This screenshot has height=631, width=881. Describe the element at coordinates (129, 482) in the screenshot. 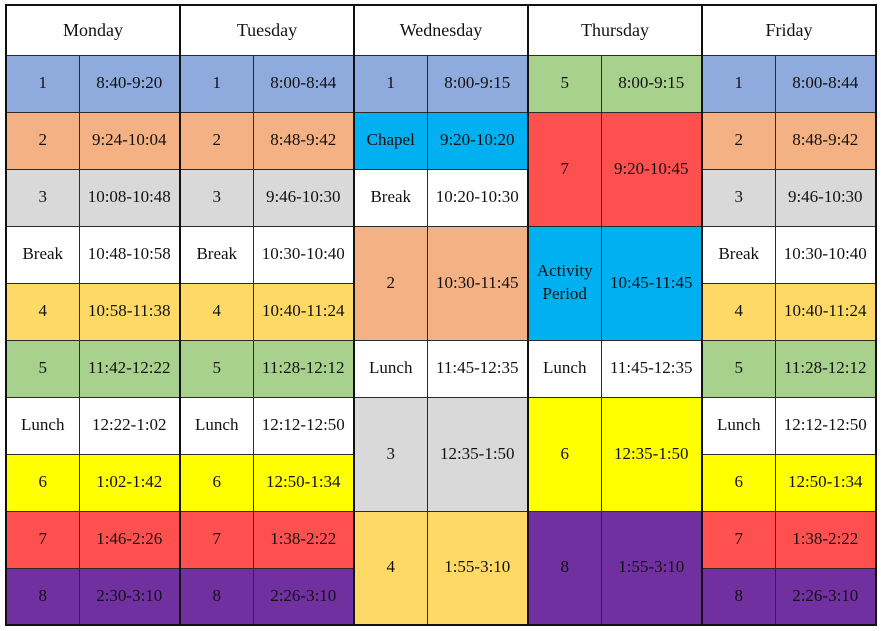

I see `period-time: 1:02-1:42` at that location.